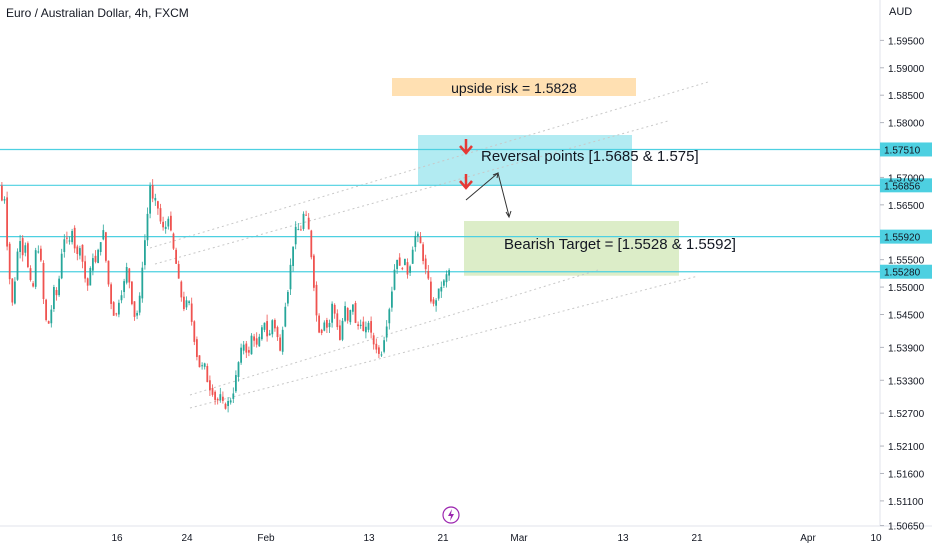  Describe the element at coordinates (876, 538) in the screenshot. I see `x-tick-label: 10` at that location.